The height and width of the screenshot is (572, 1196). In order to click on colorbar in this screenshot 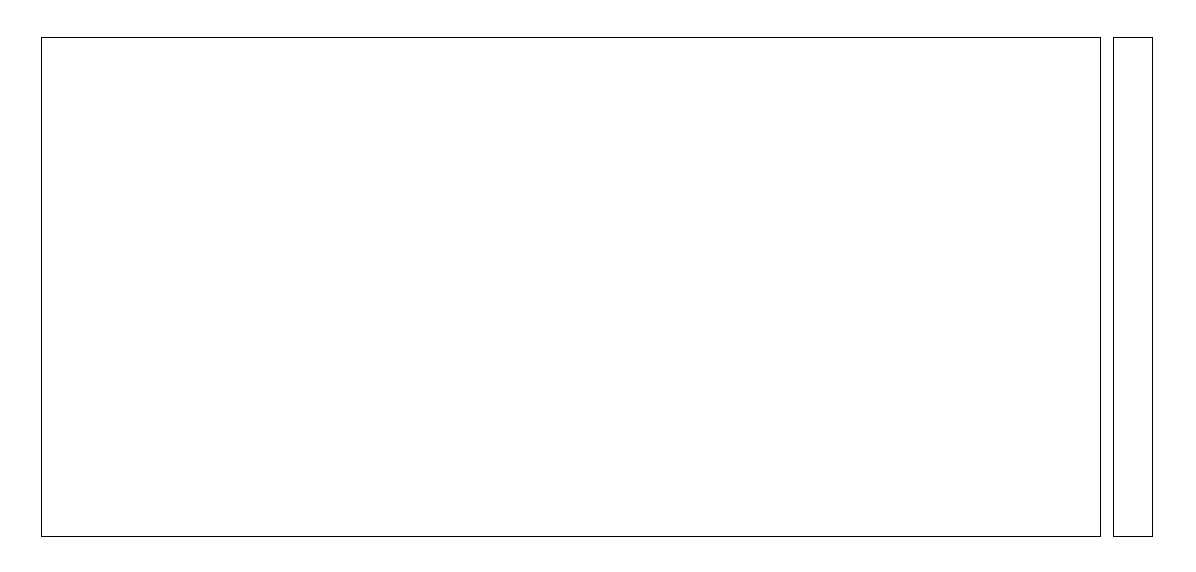, I will do `click(1133, 287)`.